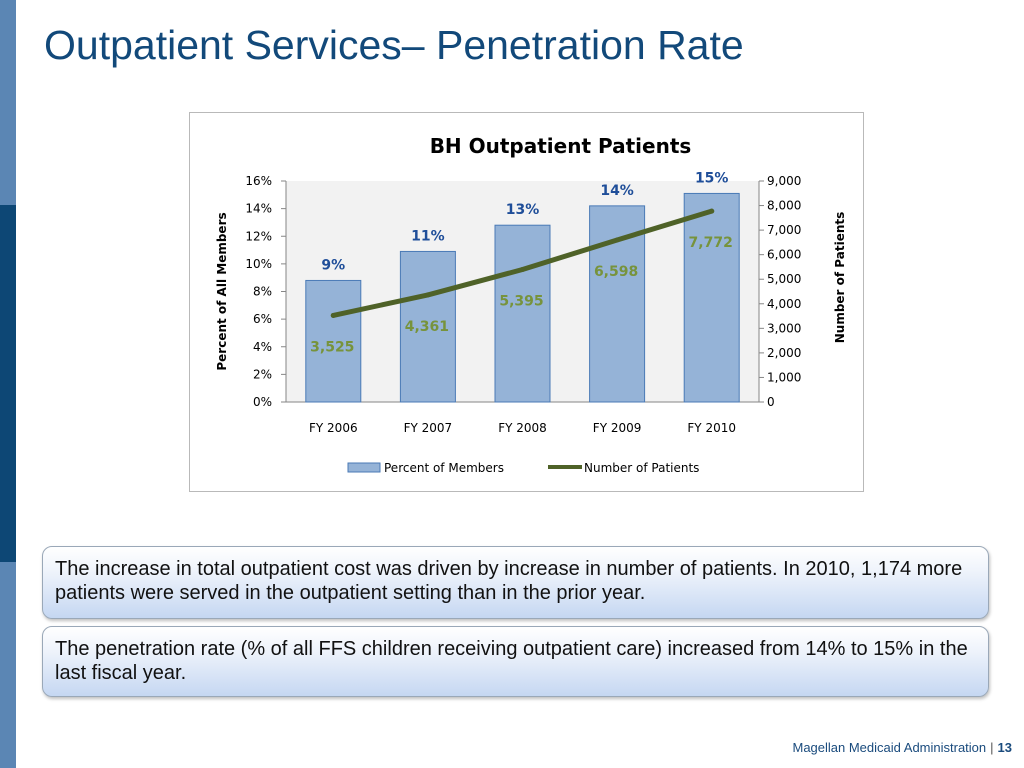 The height and width of the screenshot is (768, 1024). I want to click on x-axis-tick-label: FY 2008, so click(522, 428).